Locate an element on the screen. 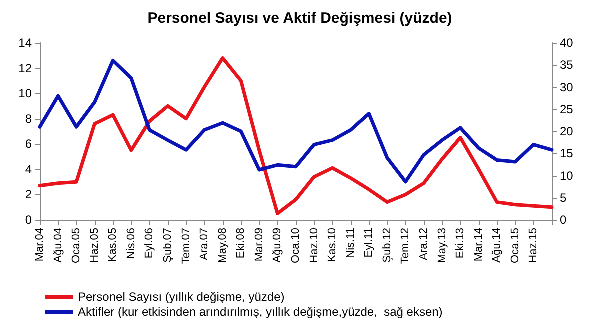 The image size is (600, 331). x-tick-label: Tem.07 is located at coordinates (186, 246).